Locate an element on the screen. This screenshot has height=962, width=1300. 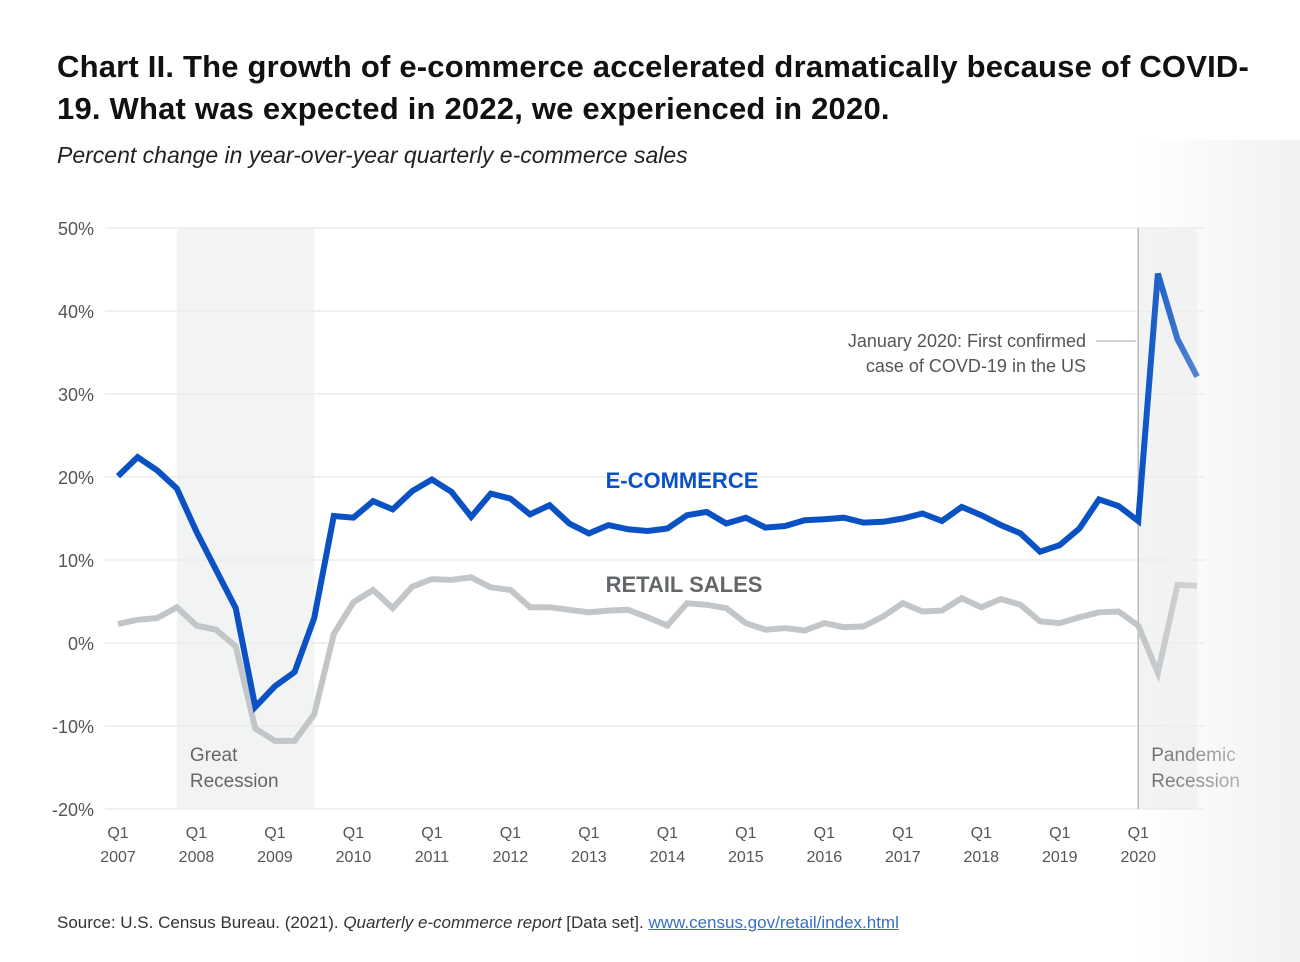
x-tick-label: Q1 2009 is located at coordinates (275, 845).